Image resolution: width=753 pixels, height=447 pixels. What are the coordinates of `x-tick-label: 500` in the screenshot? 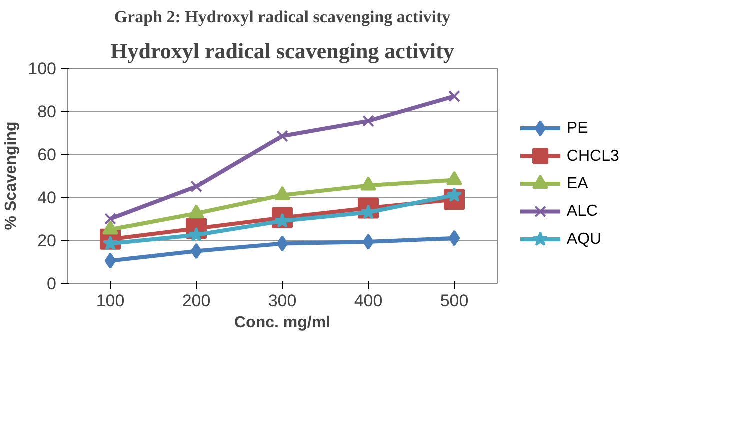 It's located at (454, 301).